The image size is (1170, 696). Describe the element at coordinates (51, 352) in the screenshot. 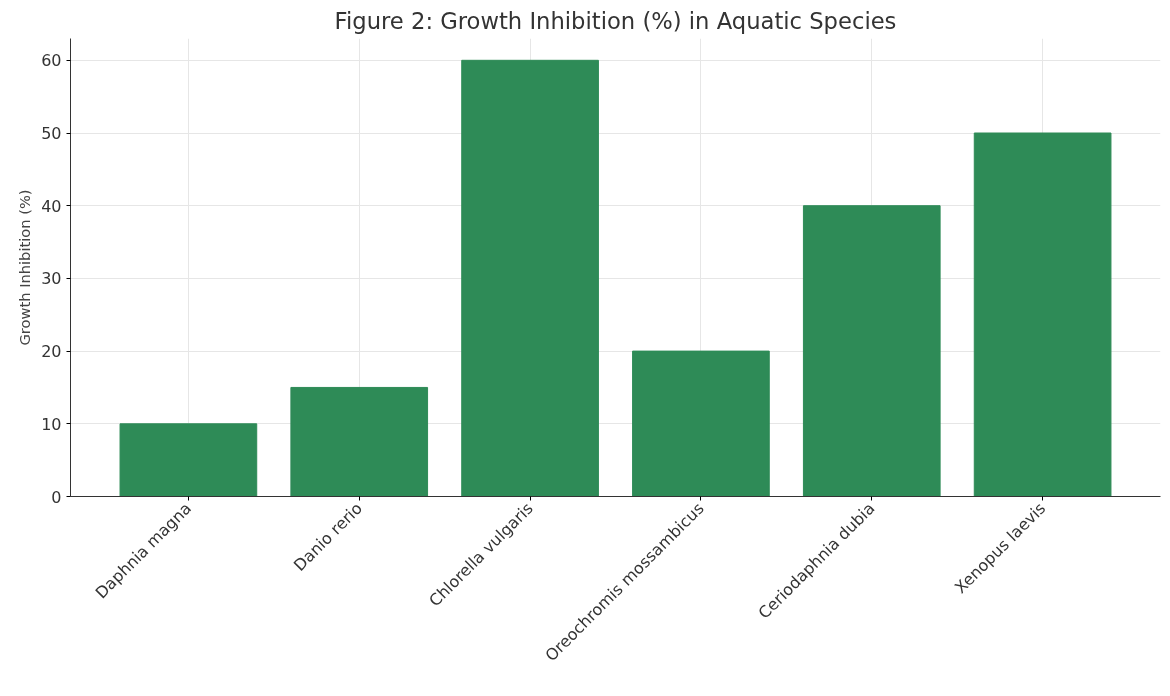

I see `y-tick-label: 20` at that location.